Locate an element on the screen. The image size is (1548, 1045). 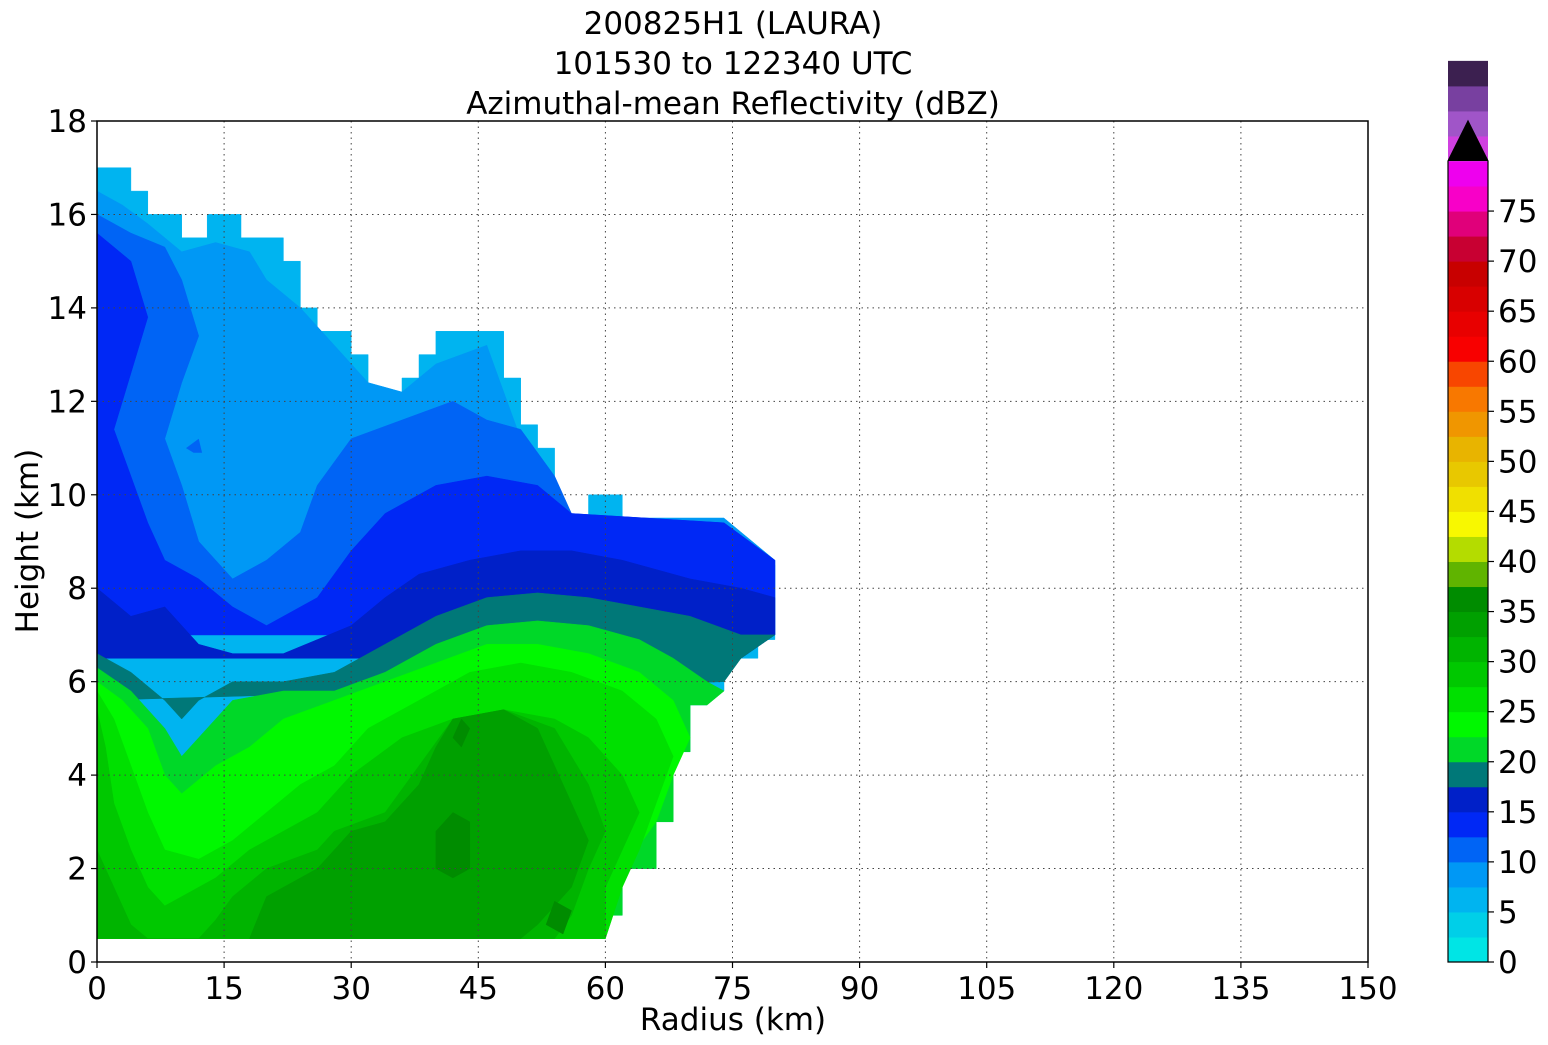
title-line-2: 101530 to 122340 UTC is located at coordinates (733, 64).